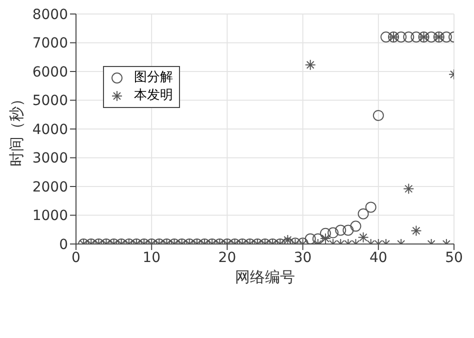  Describe the element at coordinates (454, 258) in the screenshot. I see `x-tick-label: 50` at that location.